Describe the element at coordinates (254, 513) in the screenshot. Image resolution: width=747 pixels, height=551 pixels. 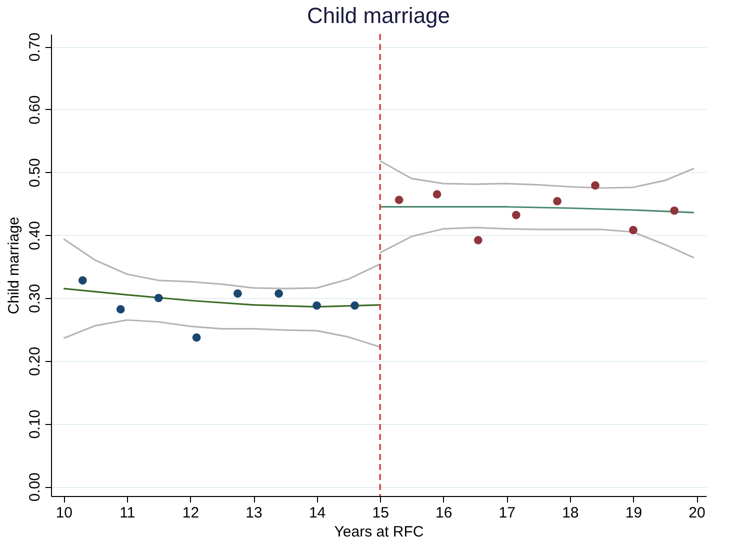
I see `x-tick-label: 13` at that location.